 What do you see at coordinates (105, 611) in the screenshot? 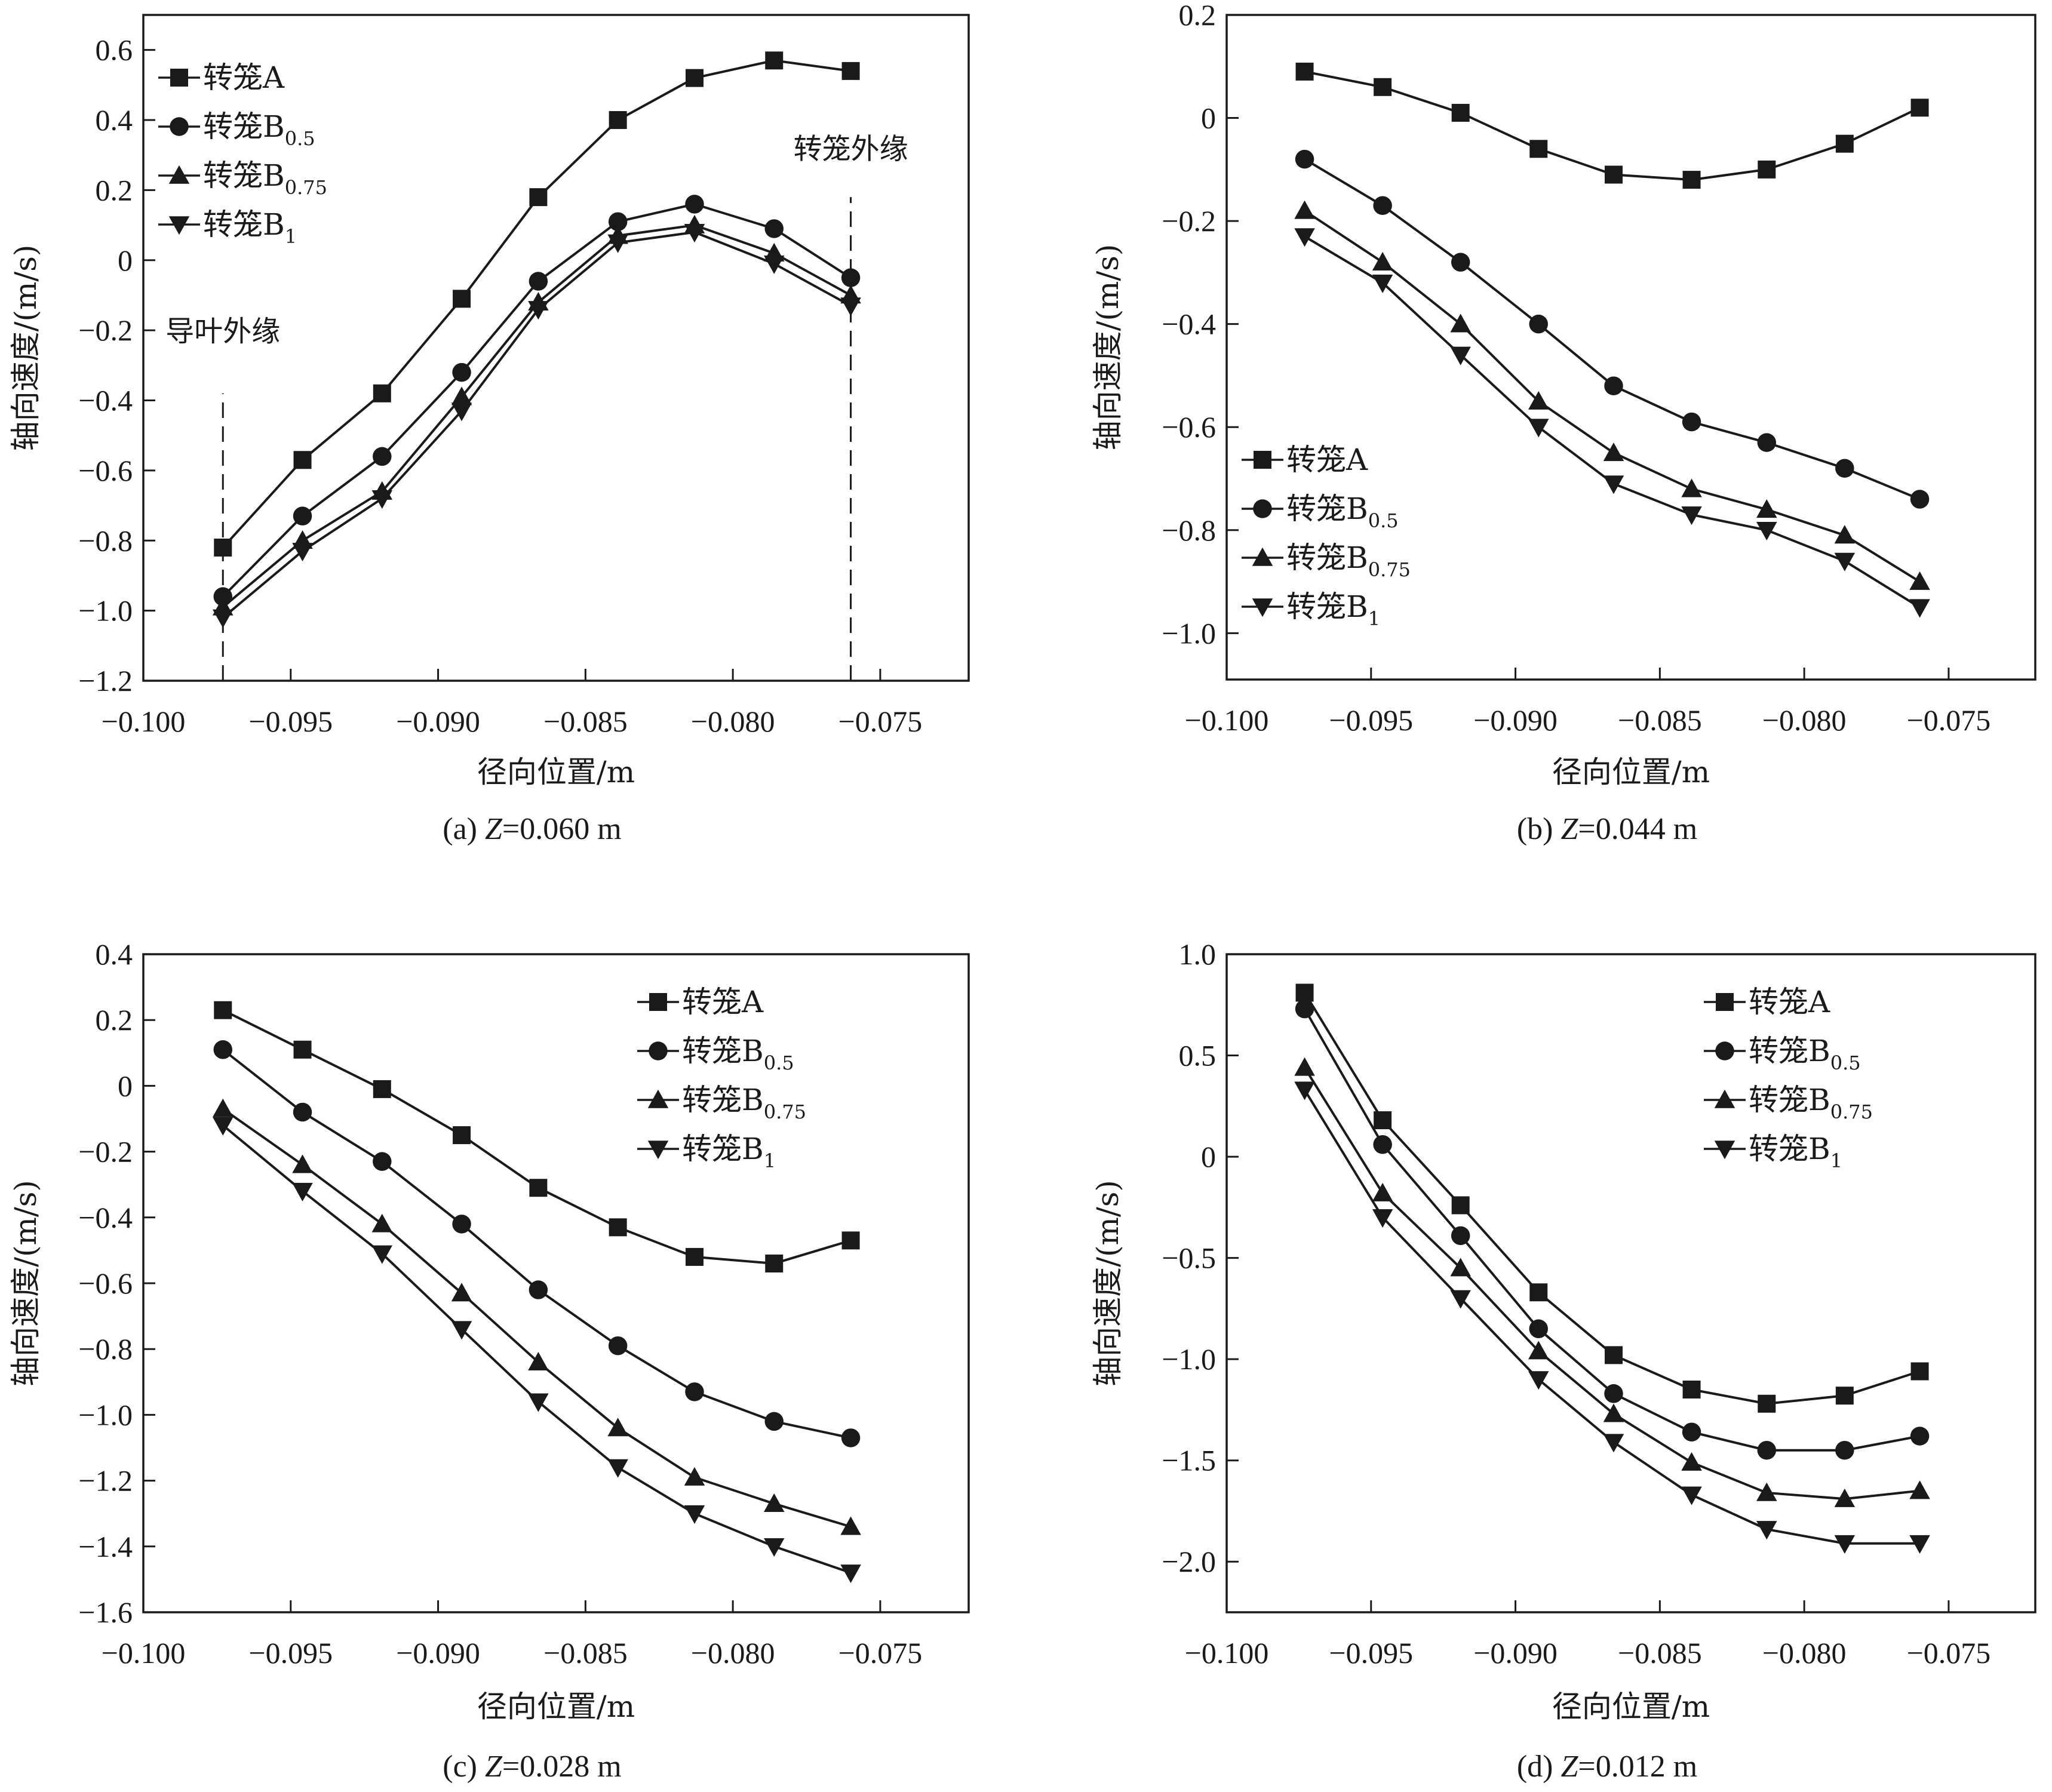
I see `y-tick-label: −1.0` at bounding box center [105, 611].